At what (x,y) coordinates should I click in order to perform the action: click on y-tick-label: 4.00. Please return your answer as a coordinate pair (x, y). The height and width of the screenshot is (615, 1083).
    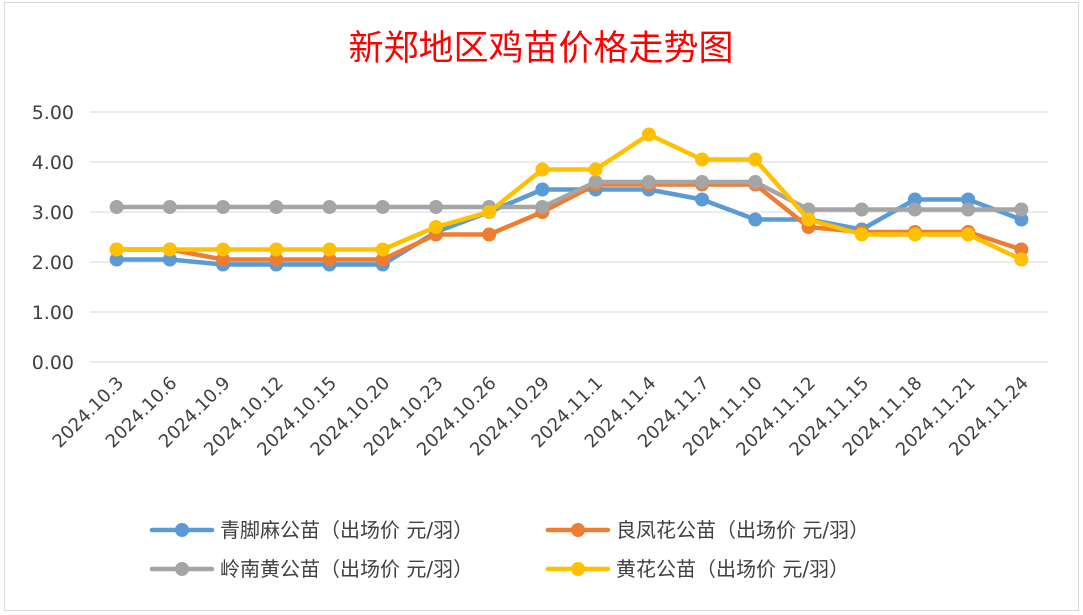
    Looking at the image, I should click on (53, 163).